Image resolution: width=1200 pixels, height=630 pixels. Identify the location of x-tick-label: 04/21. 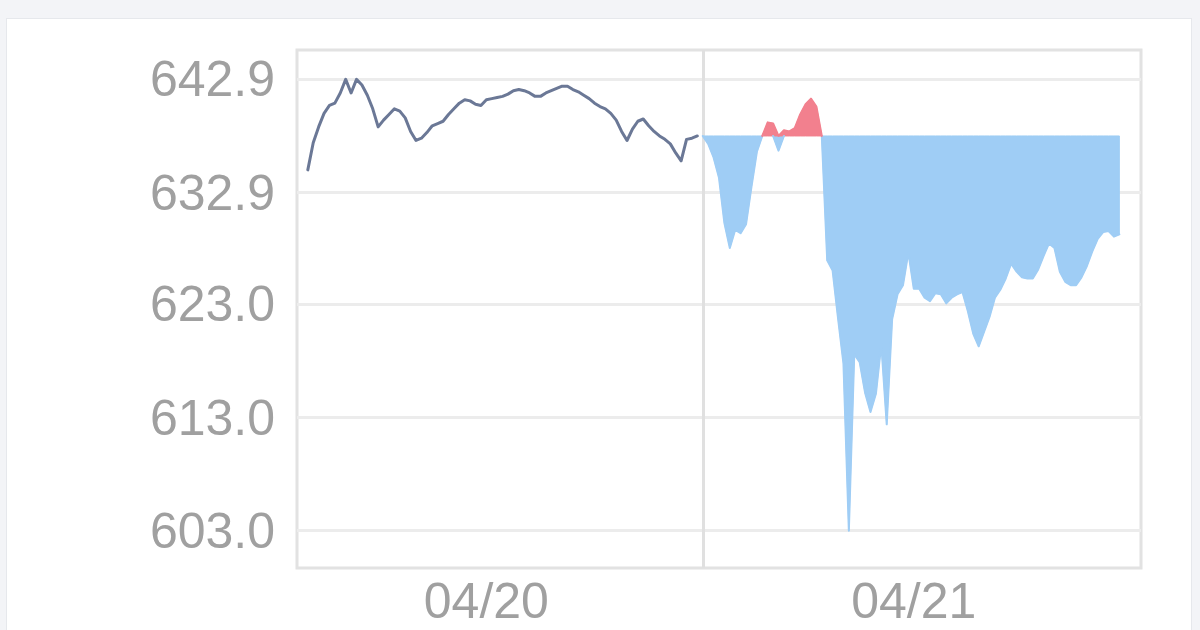
(914, 601).